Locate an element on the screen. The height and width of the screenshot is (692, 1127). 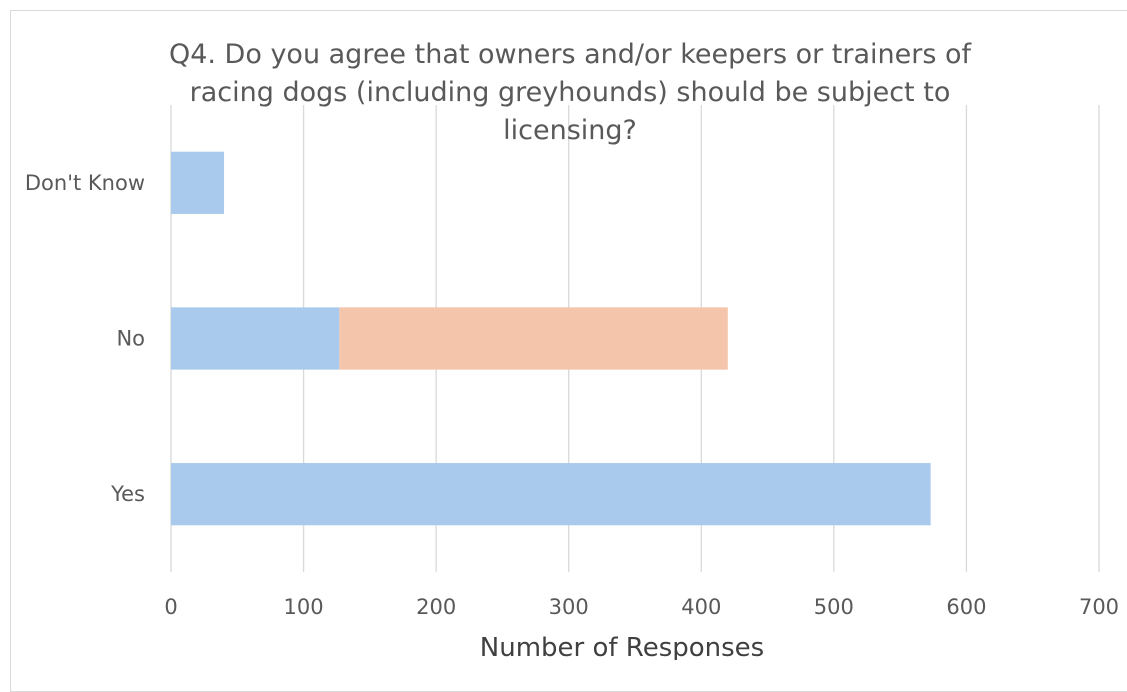
x-tick-label: 700 is located at coordinates (1099, 607).